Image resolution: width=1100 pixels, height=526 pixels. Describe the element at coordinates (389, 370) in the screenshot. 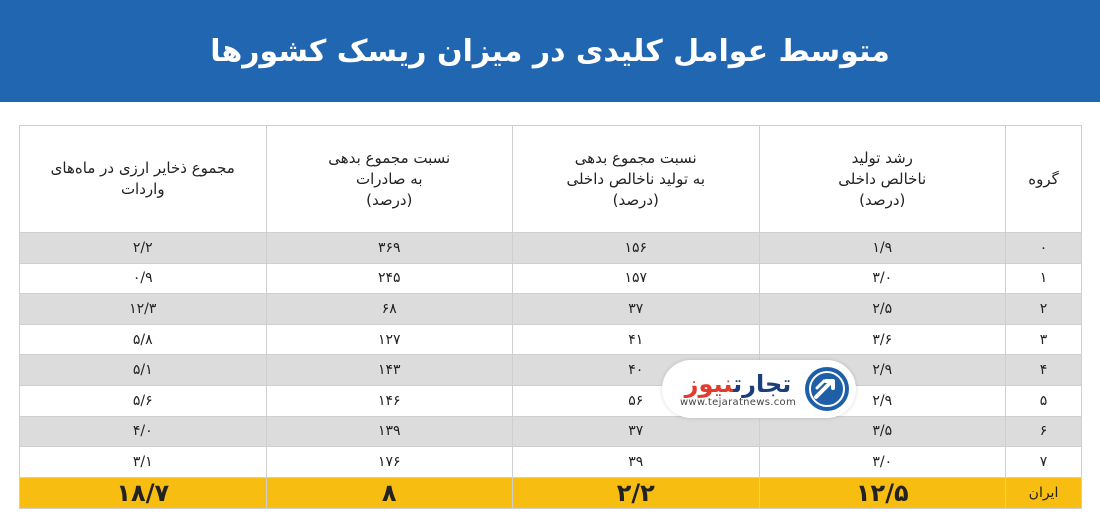

I see `cell-debt-to-exports: ۱۴۳` at that location.